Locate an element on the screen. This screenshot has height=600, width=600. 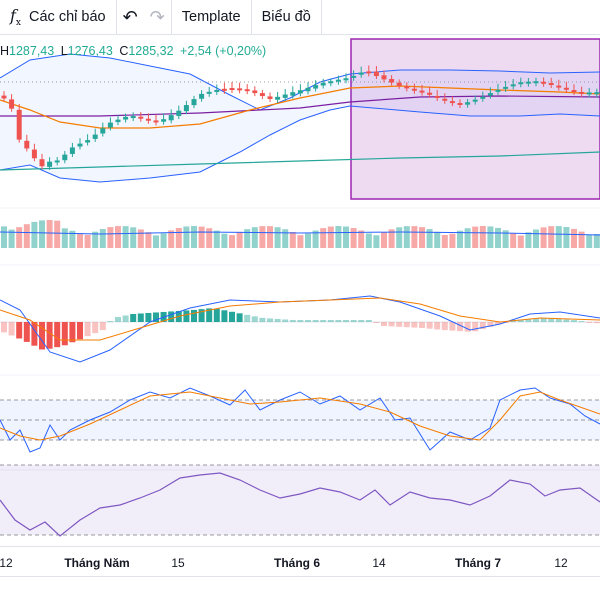
undo-icon: ↶ is located at coordinates (130, 16).